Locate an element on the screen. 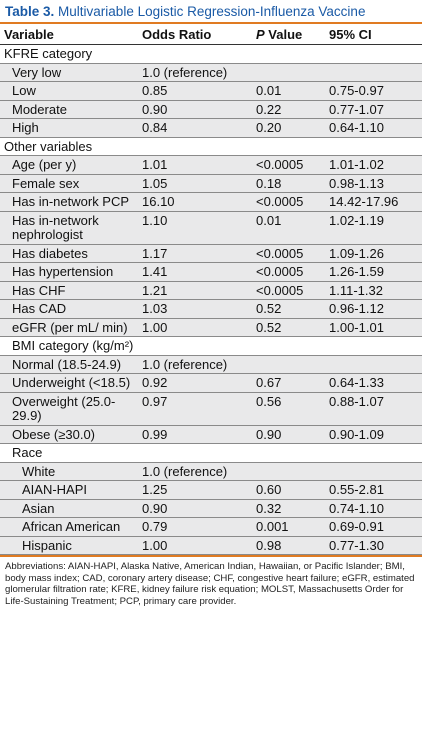 The width and height of the screenshot is (422, 750). cell-variable: AIAN-HAPI is located at coordinates (55, 489).